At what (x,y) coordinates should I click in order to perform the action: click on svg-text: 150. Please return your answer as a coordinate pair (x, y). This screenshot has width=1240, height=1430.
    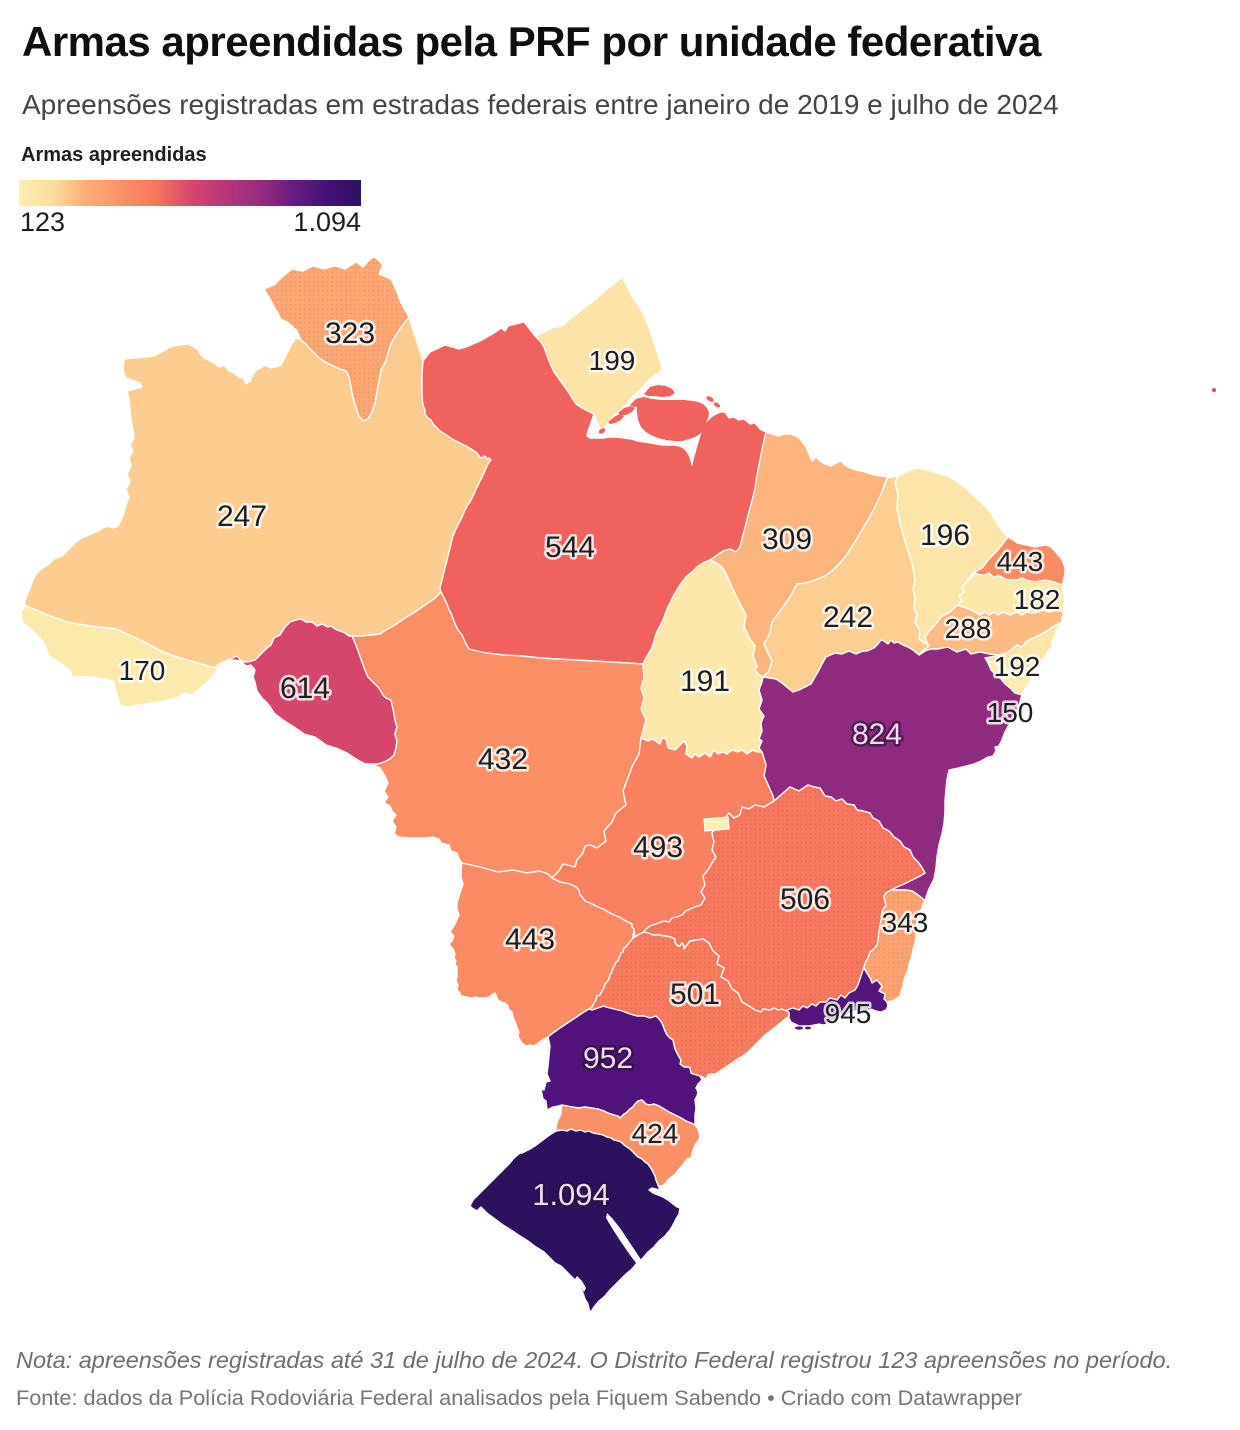
    Looking at the image, I should click on (1010, 712).